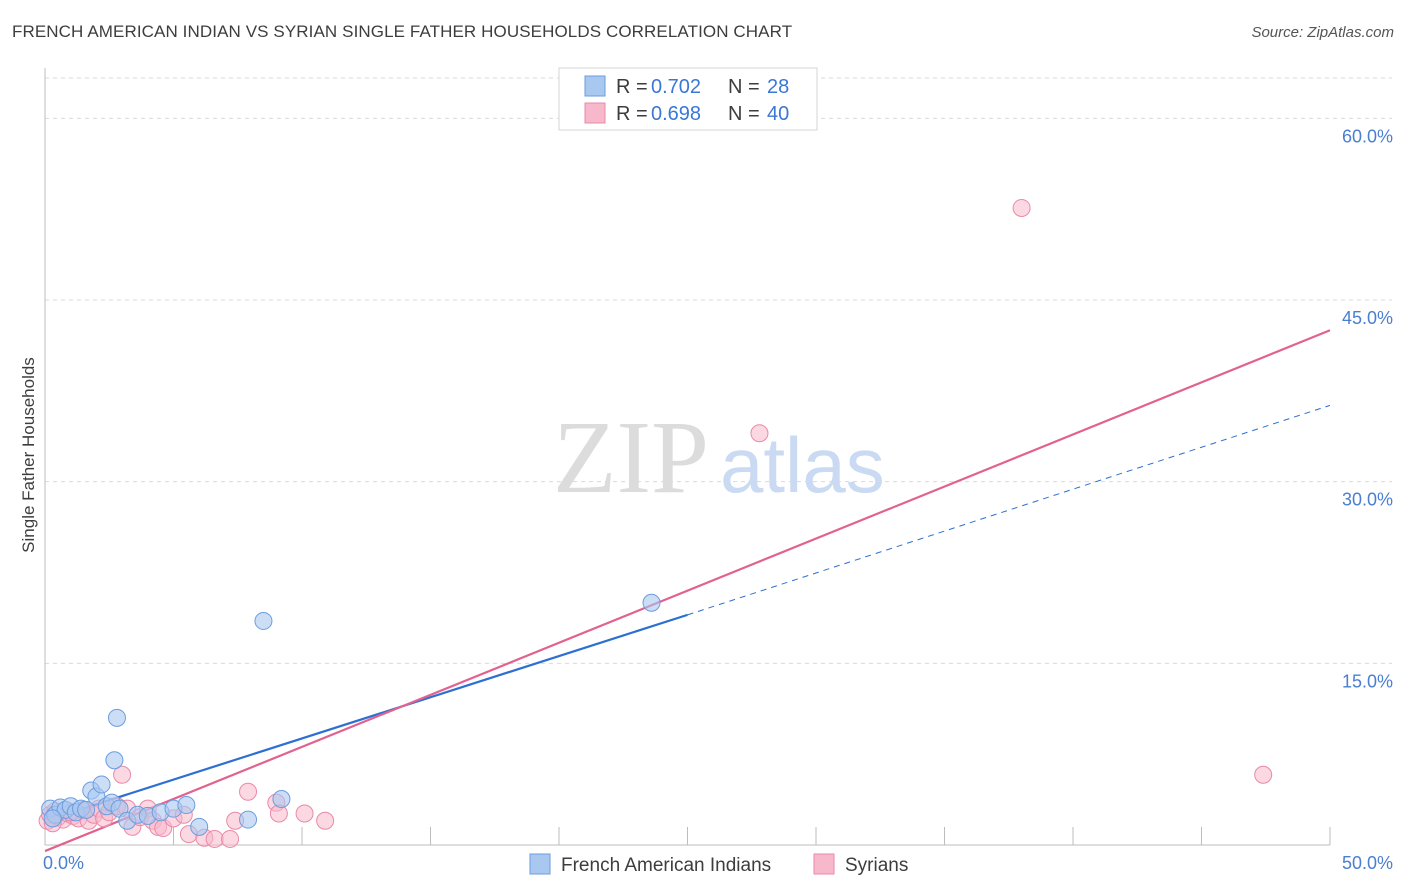 The width and height of the screenshot is (1406, 892). Describe the element at coordinates (540, 864) in the screenshot. I see `bottom-legend-swatch-blue` at that location.